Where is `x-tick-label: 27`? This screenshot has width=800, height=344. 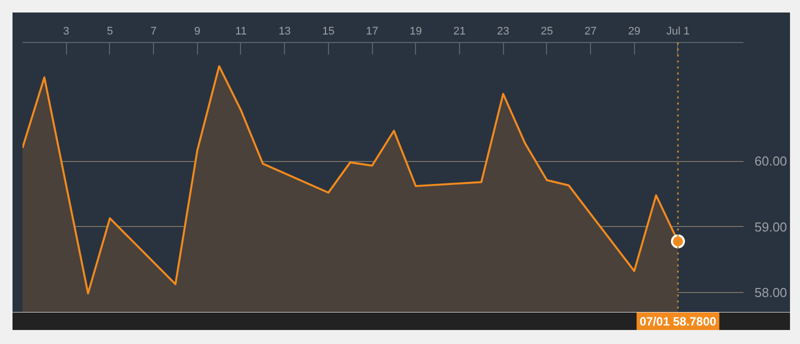 x-tick-label: 27 is located at coordinates (590, 32).